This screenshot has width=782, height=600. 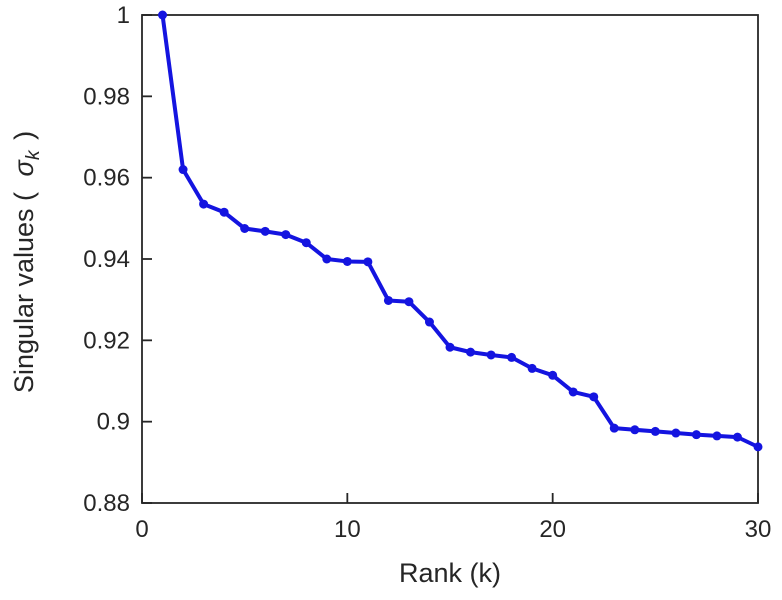 What do you see at coordinates (123, 15) in the screenshot?
I see `y-tick-label: 1` at bounding box center [123, 15].